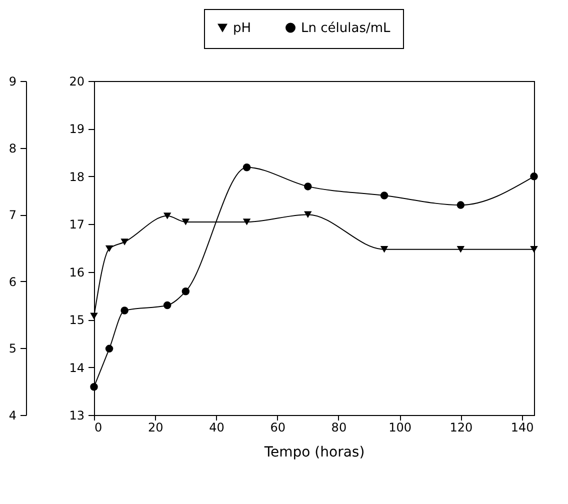 The width and height of the screenshot is (568, 504). I want to click on x-tick-label: 80, so click(339, 427).